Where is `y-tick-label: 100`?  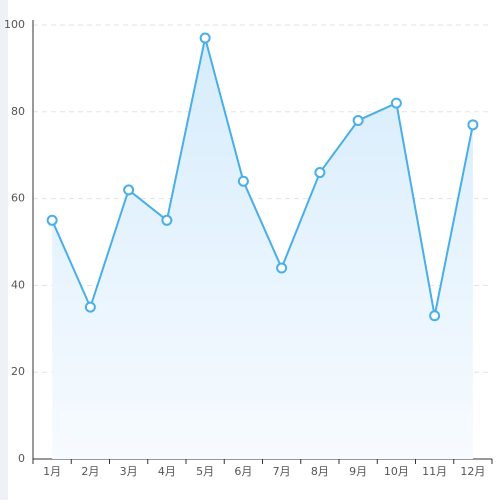 y-tick-label: 100 is located at coordinates (14, 24).